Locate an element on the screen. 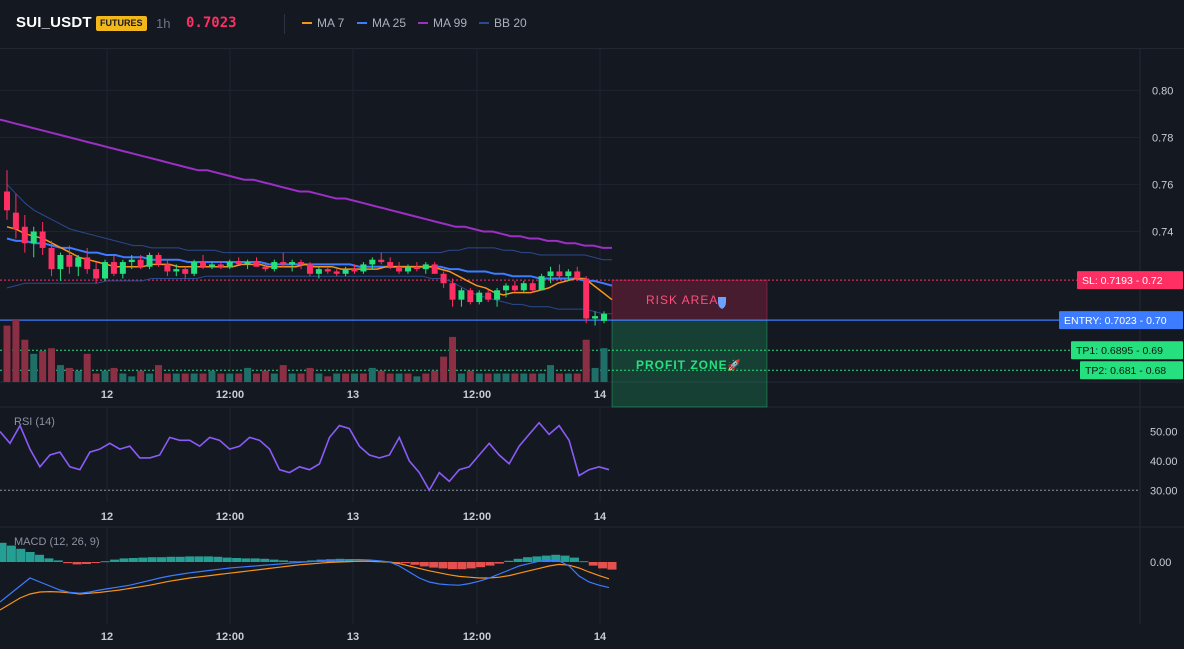 The width and height of the screenshot is (1184, 649). rsi-tick-label: 50.00 is located at coordinates (1164, 433).